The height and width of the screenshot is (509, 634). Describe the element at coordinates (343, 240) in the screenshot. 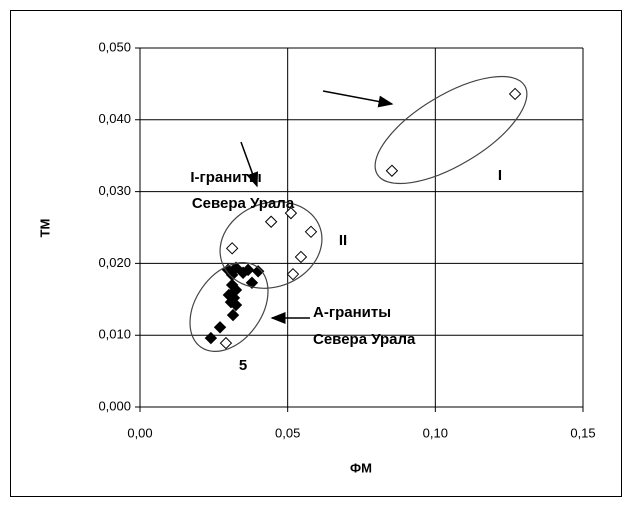

I see `annotation: II` at that location.